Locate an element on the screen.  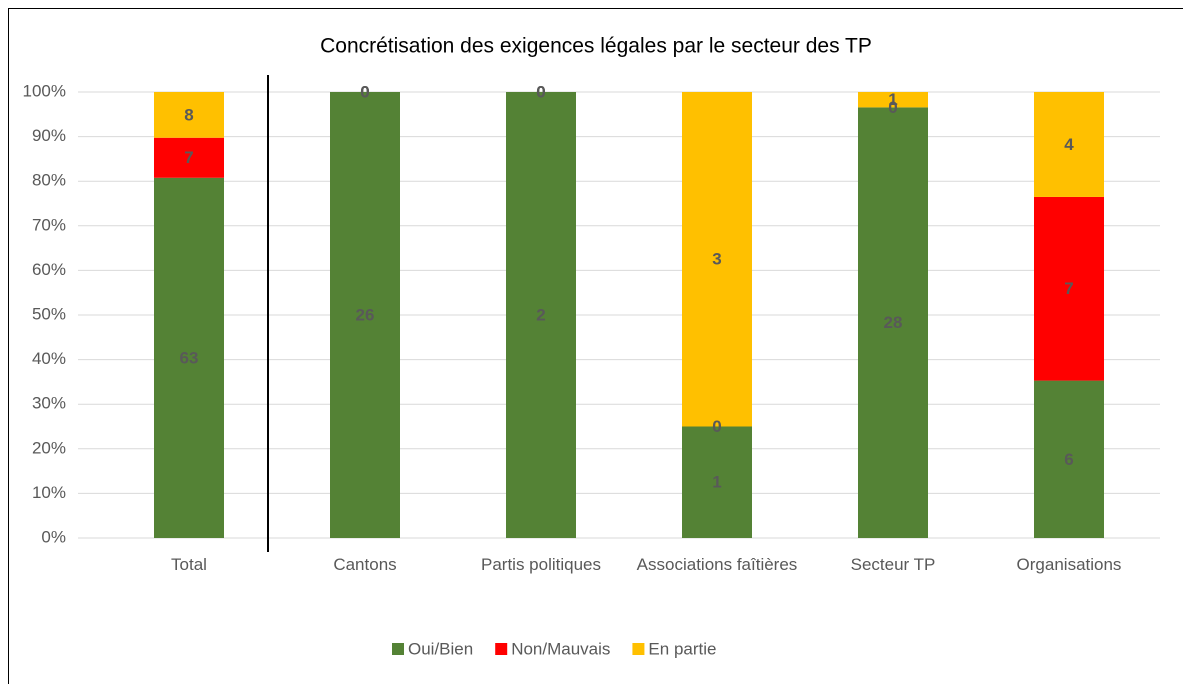
y-tick-label: 60% is located at coordinates (49, 269).